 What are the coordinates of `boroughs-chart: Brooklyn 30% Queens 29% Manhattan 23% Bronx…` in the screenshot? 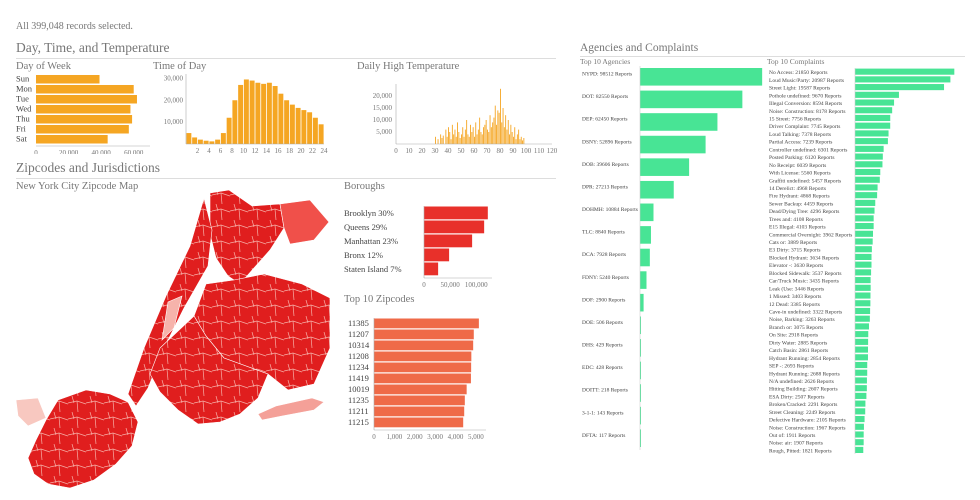 It's located at (418, 246).